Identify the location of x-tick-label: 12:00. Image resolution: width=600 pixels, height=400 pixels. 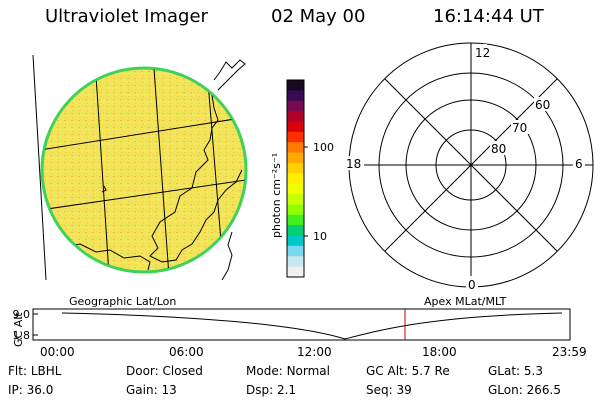
(314, 352).